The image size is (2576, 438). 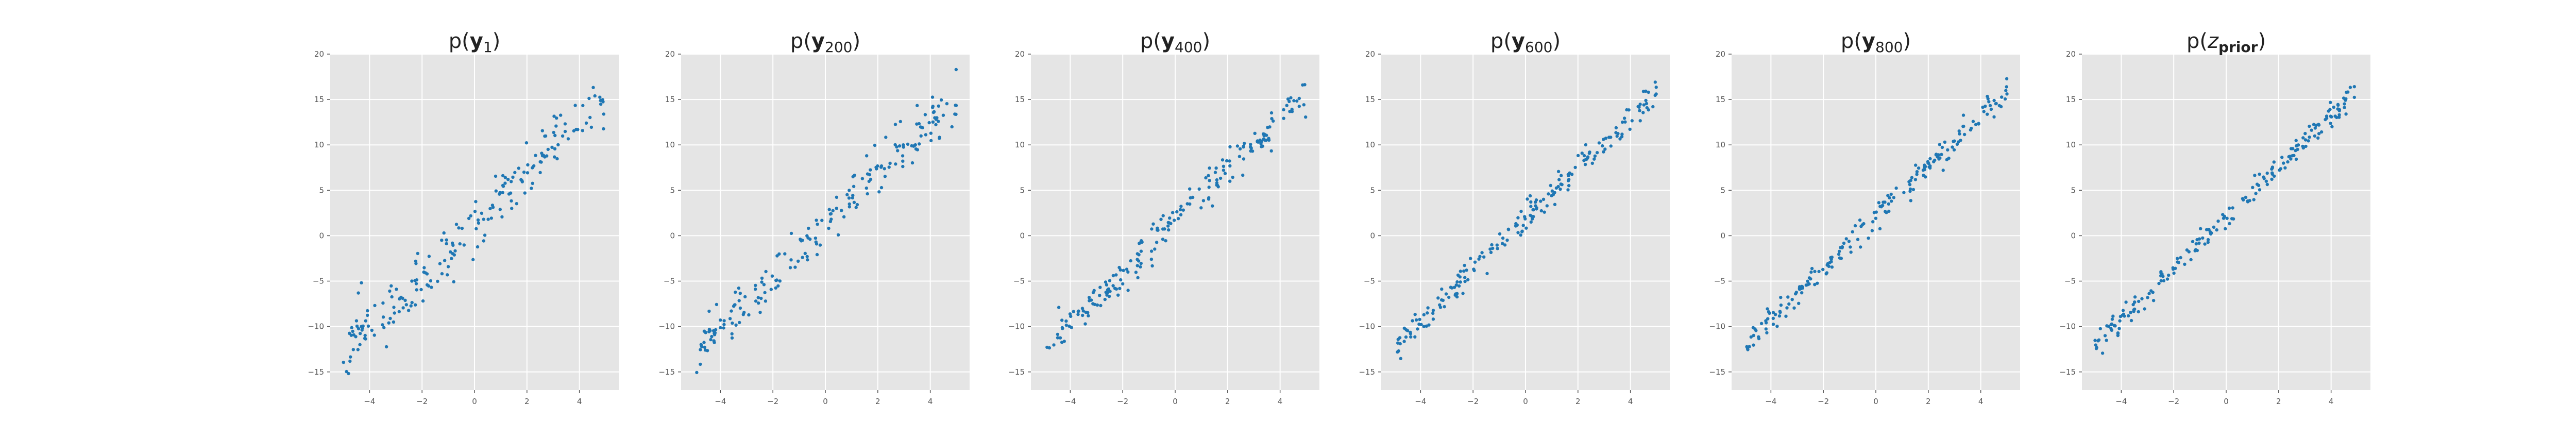 I want to click on x-tick-label: 2, so click(x=877, y=401).